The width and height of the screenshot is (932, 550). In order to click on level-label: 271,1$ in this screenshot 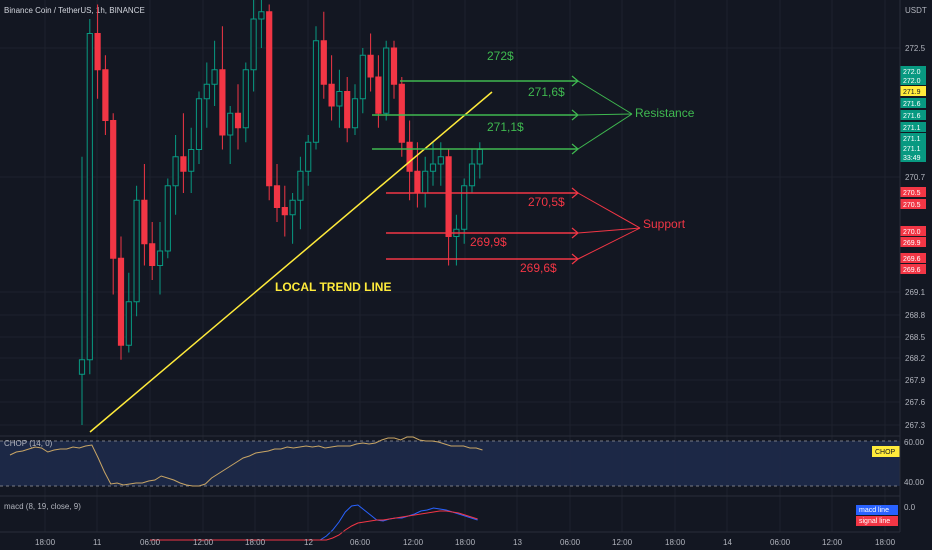, I will do `click(505, 127)`.